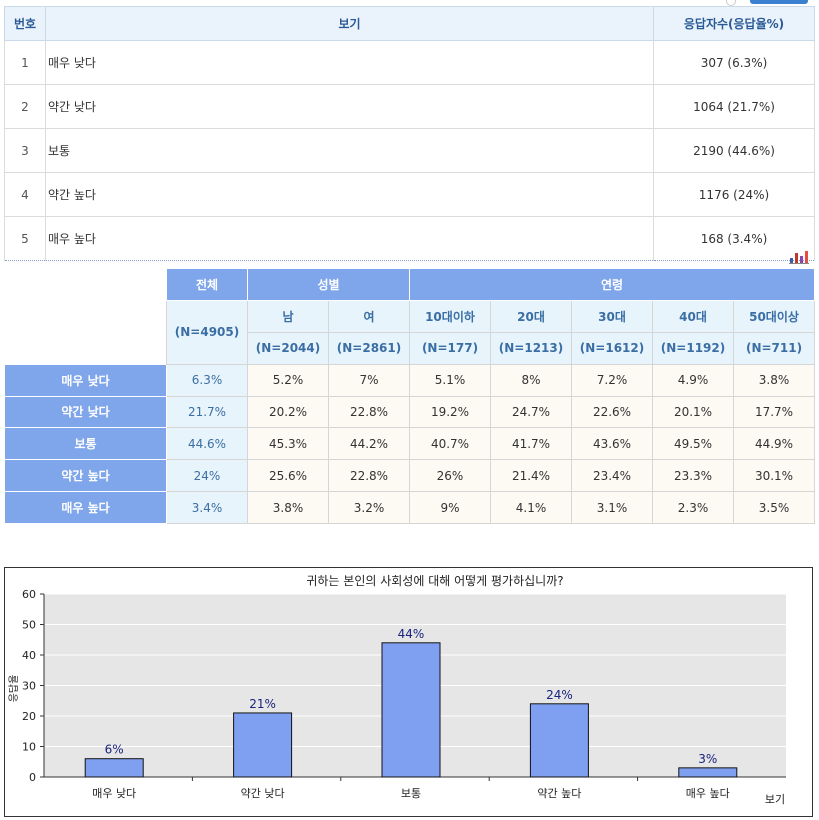  I want to click on cell-value: 41.7%, so click(531, 444).